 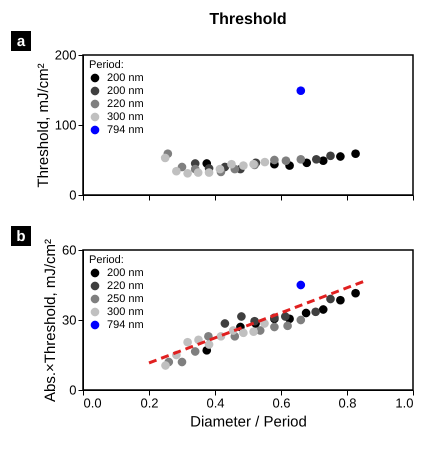 What do you see at coordinates (69, 250) in the screenshot?
I see `y-tick-label: 60` at bounding box center [69, 250].